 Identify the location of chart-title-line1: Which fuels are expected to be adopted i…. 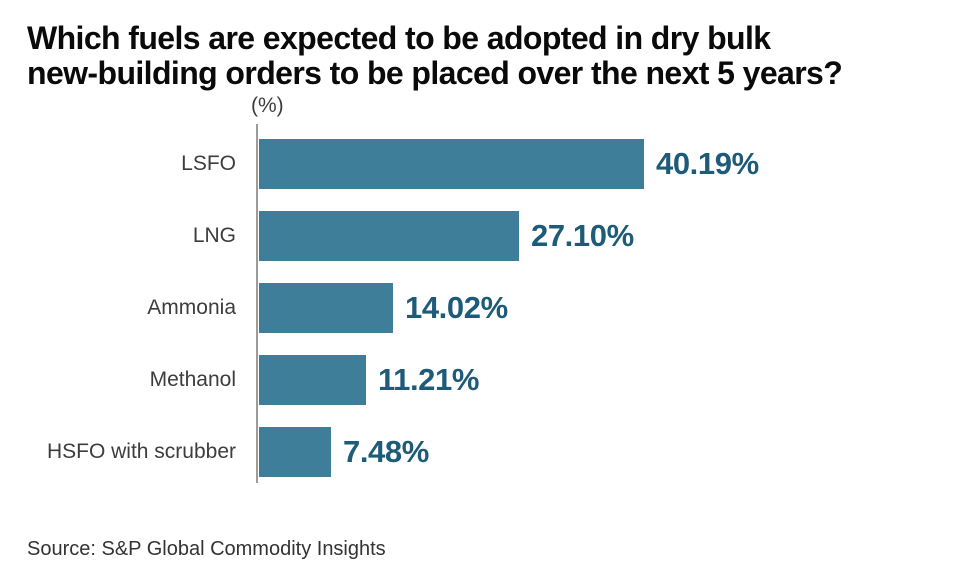
(399, 38).